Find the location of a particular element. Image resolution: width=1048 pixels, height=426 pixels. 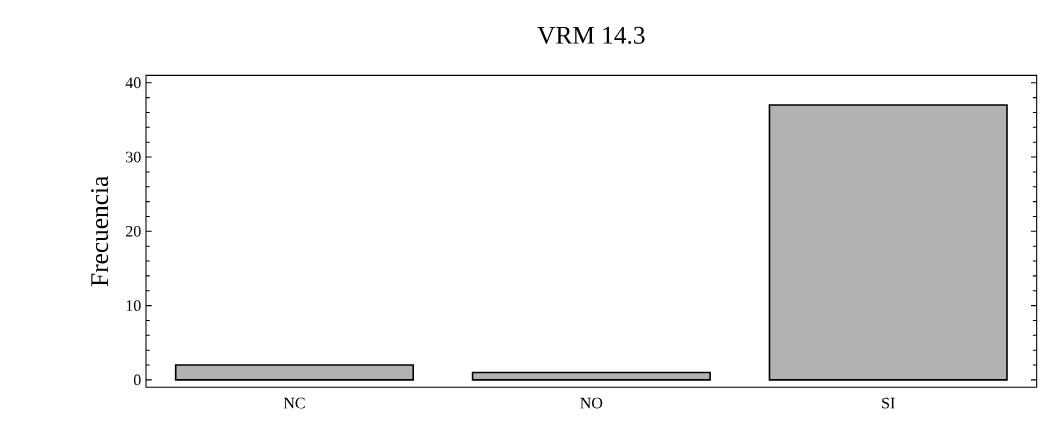

y-axis-title: Frecuencia is located at coordinates (100, 231).